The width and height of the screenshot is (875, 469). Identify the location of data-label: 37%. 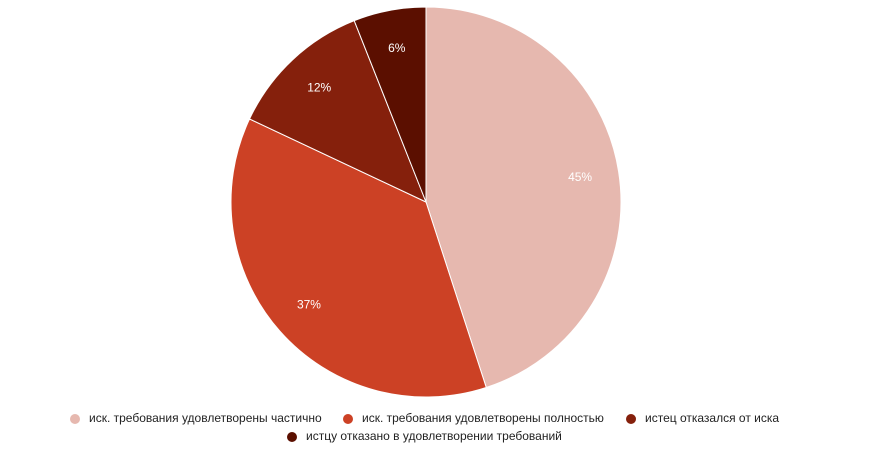
(309, 304).